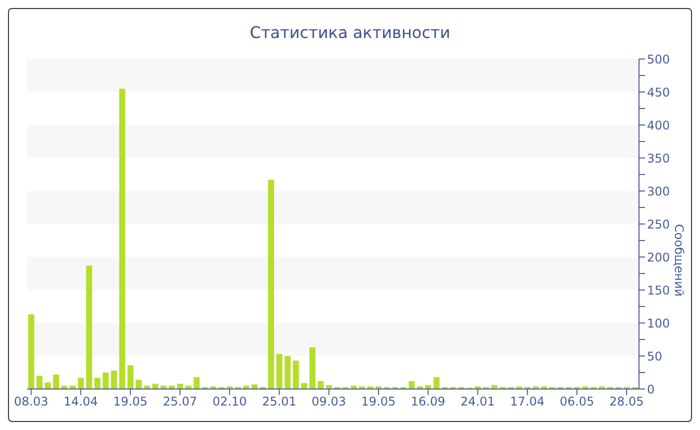  Describe the element at coordinates (81, 401) in the screenshot. I see `x-tick-label: 14.04` at that location.